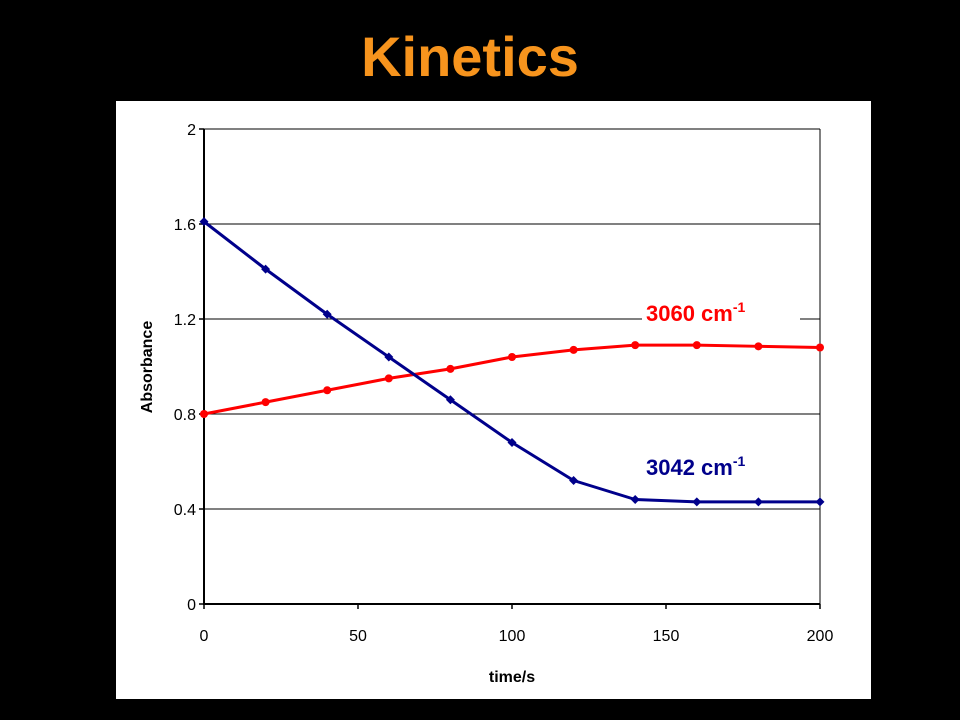 The image size is (960, 720). What do you see at coordinates (721, 385) in the screenshot?
I see `series-labels: 3060 cm-1 3042 cm-1` at bounding box center [721, 385].